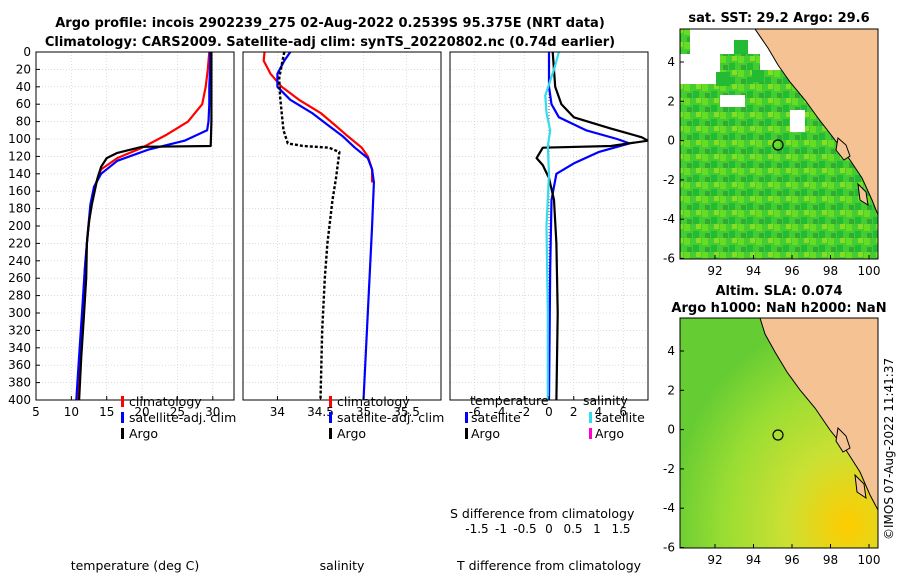 The height and width of the screenshot is (584, 900). I want to click on depth-tick-label: 200, so click(19, 226).